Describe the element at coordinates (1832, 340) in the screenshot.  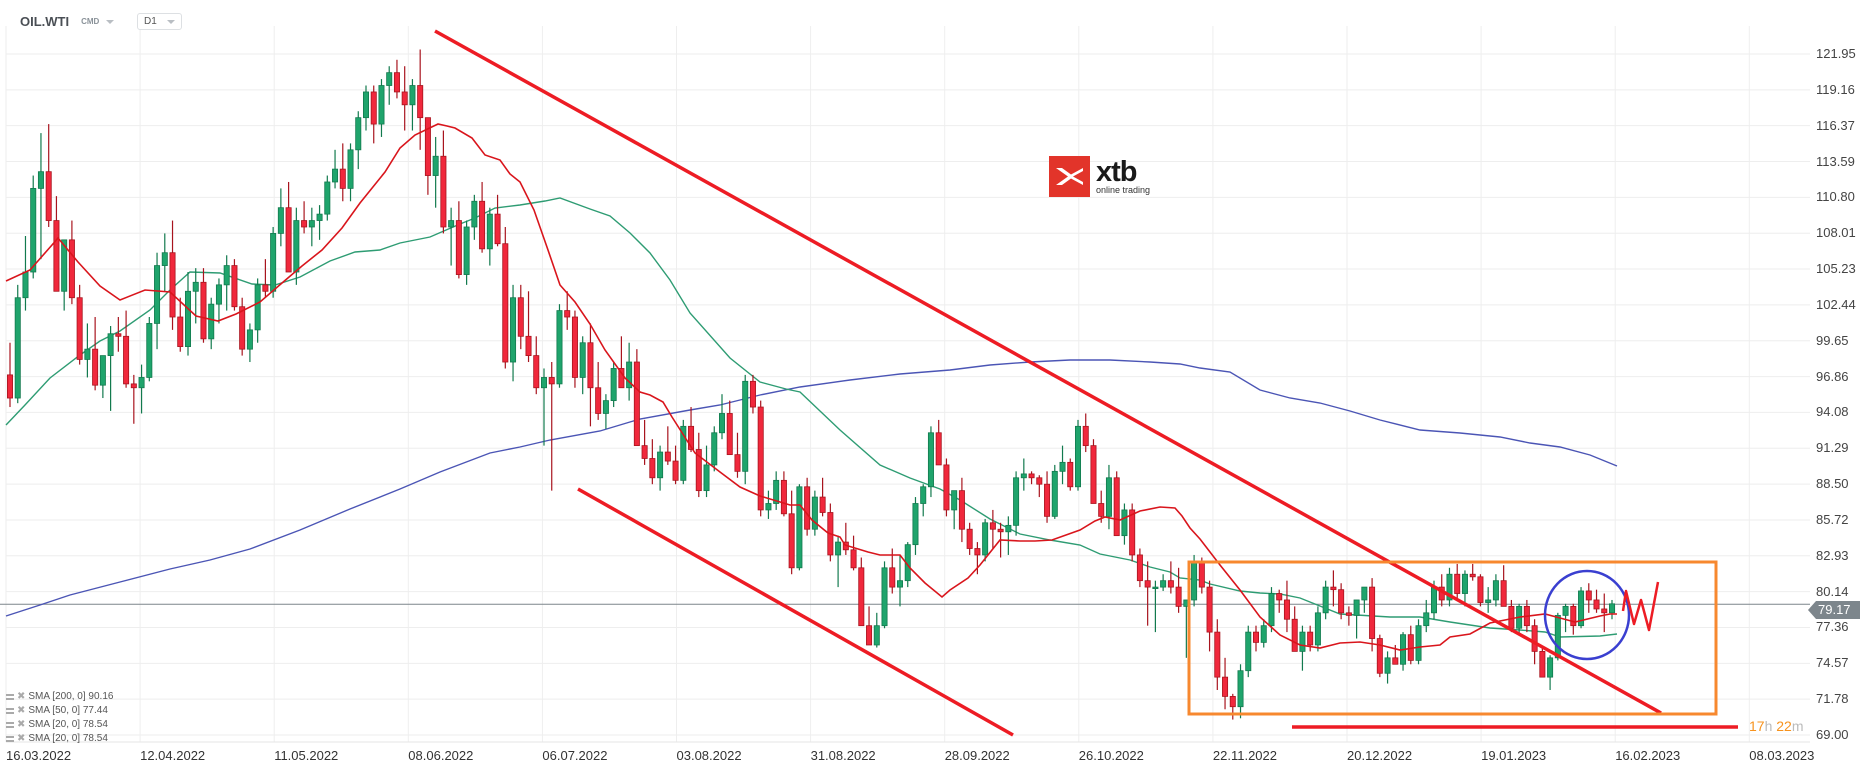
I see `price-axis-label: 99.65` at that location.